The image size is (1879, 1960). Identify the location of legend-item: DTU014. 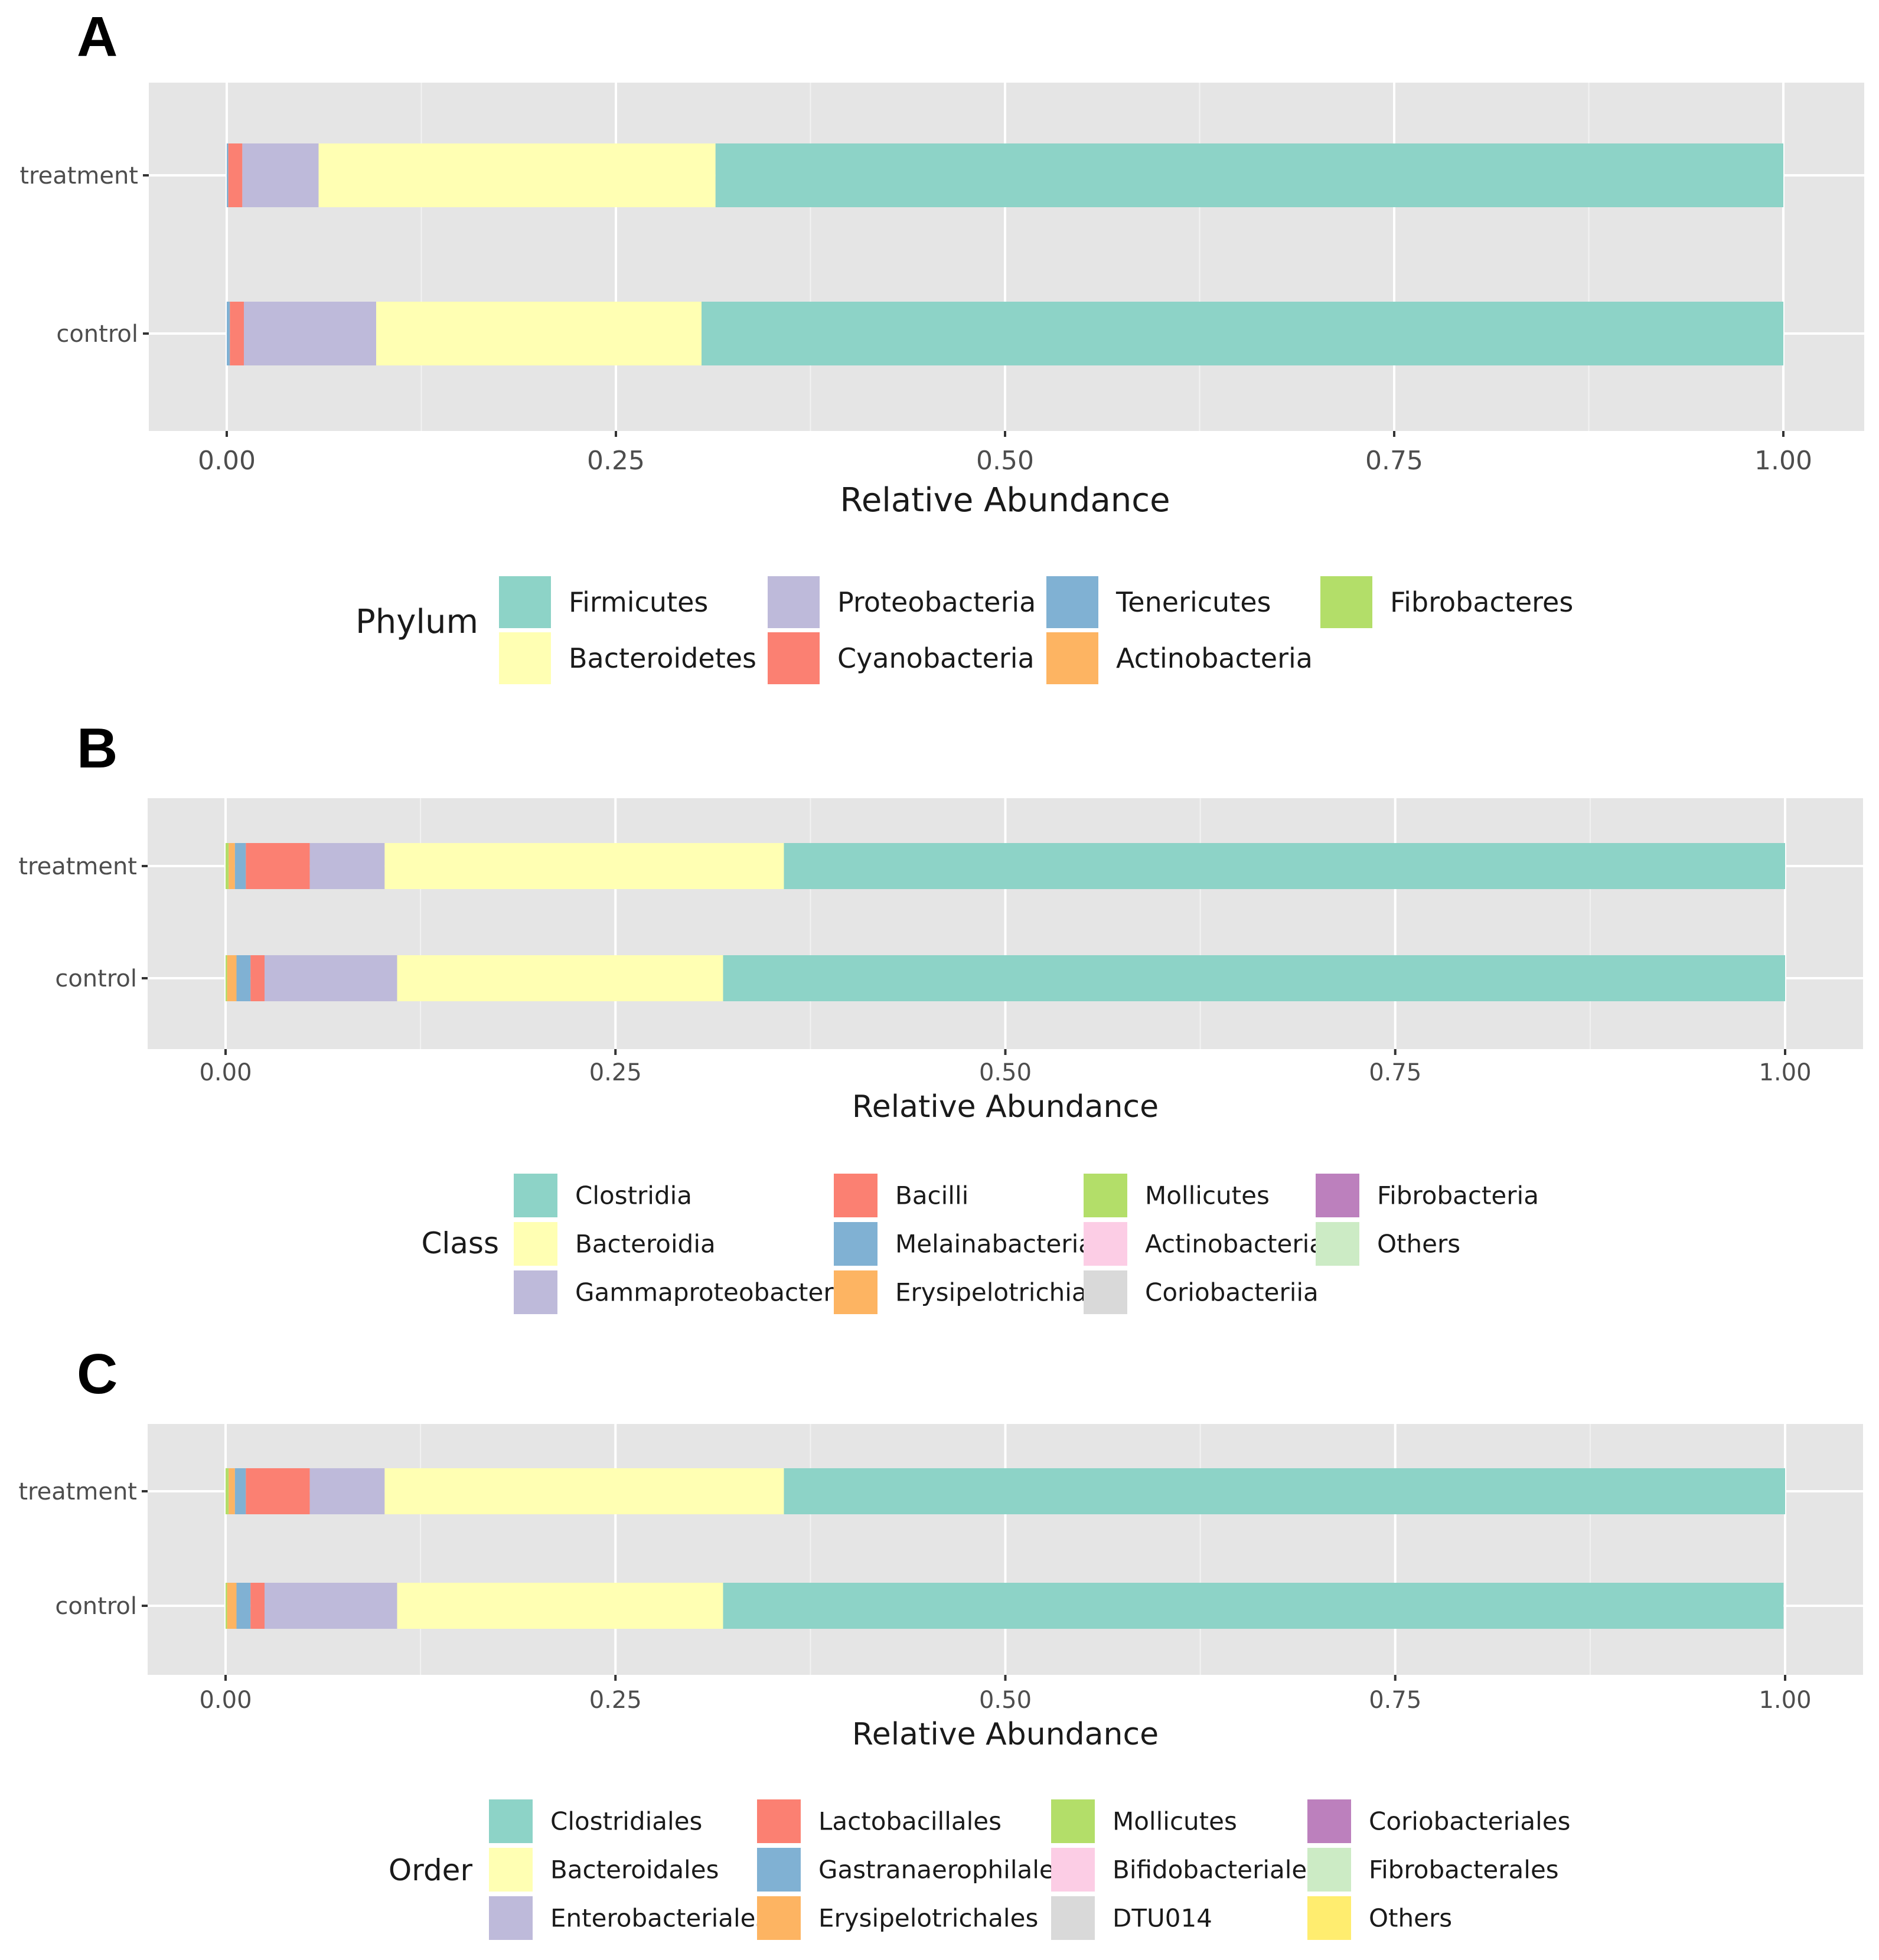
(1131, 1918).